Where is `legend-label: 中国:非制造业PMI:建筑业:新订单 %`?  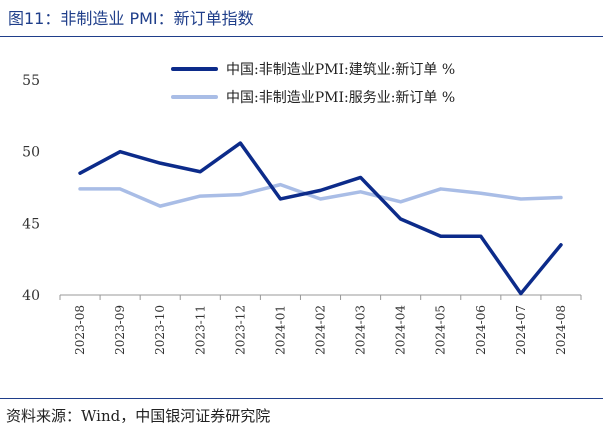
legend-label: 中国:非制造业PMI:建筑业:新订单 % is located at coordinates (340, 70).